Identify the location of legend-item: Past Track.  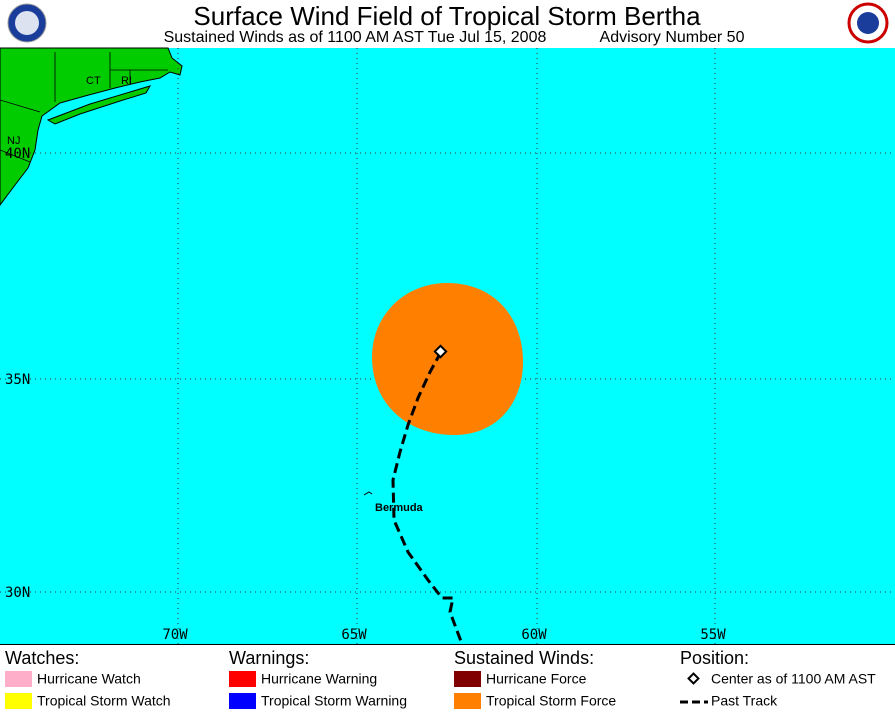
(744, 701).